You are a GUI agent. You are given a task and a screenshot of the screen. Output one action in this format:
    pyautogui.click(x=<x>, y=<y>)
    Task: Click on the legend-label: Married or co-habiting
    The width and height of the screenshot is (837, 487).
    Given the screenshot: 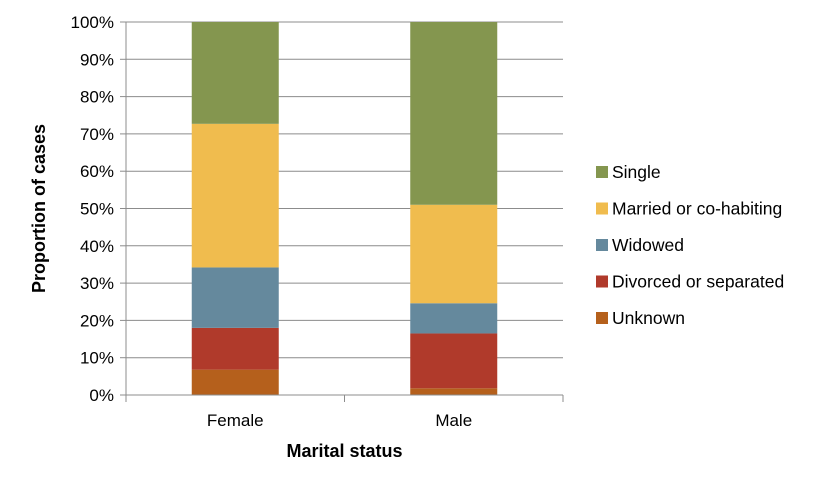 What is the action you would take?
    pyautogui.click(x=697, y=209)
    